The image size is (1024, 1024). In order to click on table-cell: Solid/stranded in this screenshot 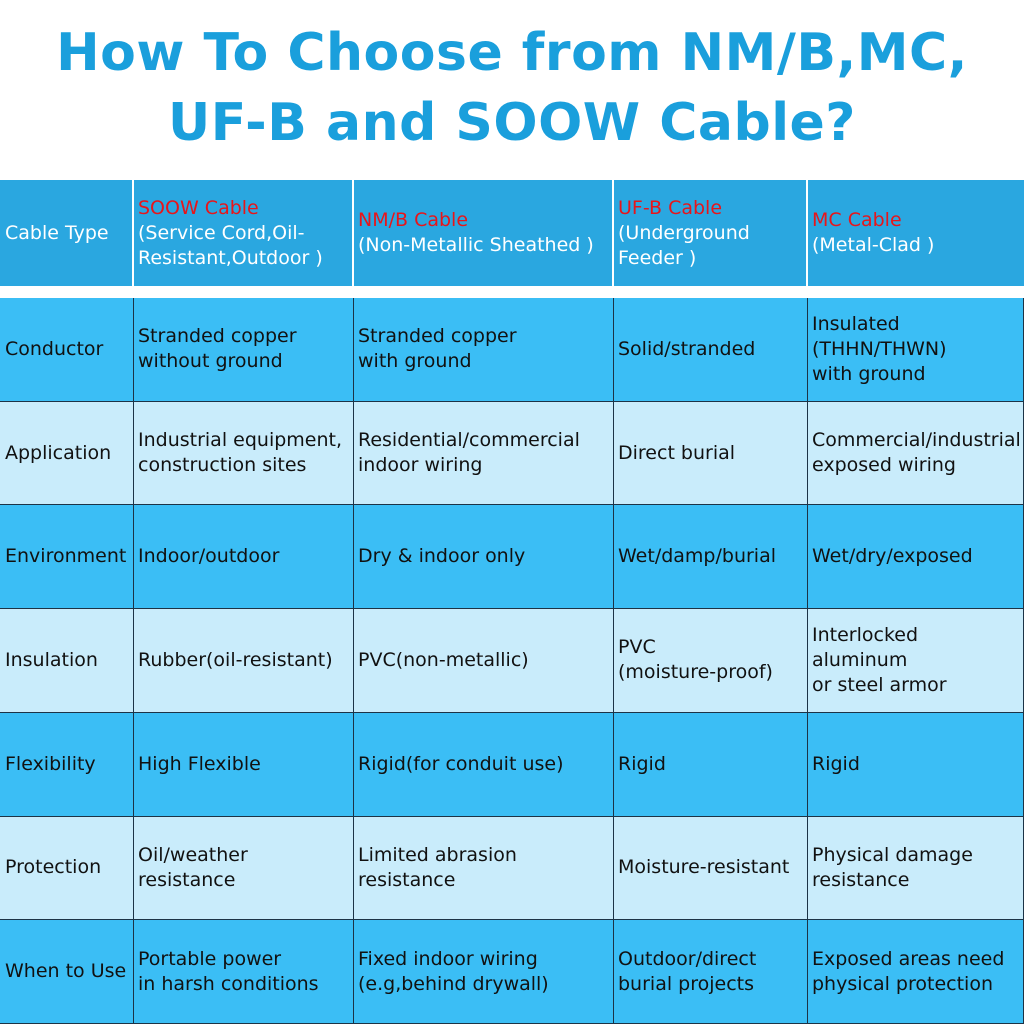, I will do `click(711, 350)`.